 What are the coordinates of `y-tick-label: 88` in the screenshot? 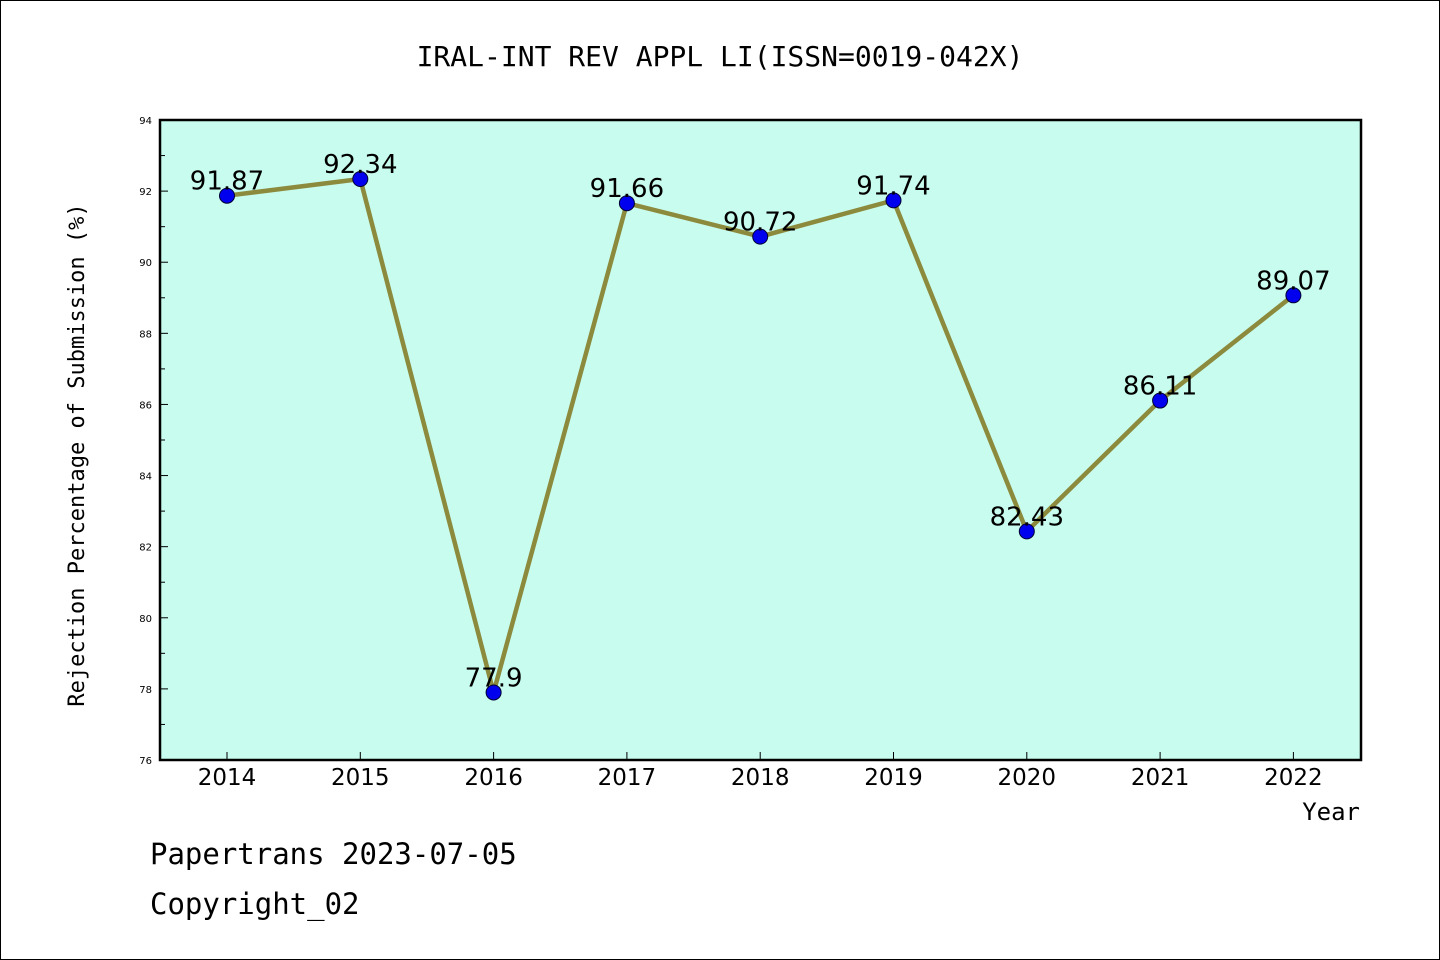 It's located at (145, 334).